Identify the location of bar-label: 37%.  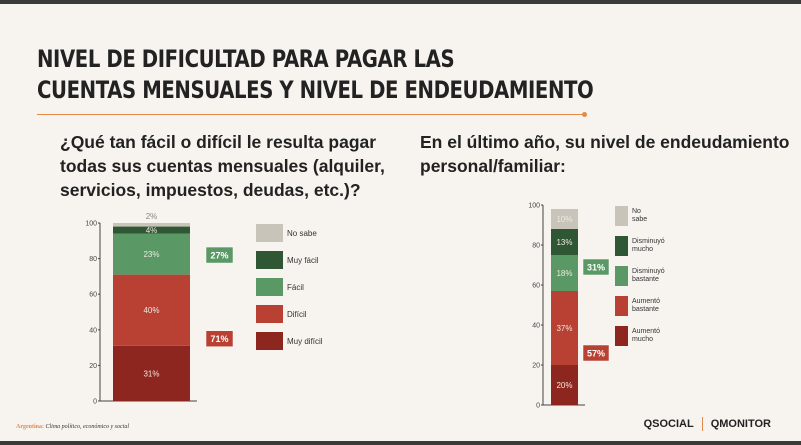
(564, 328).